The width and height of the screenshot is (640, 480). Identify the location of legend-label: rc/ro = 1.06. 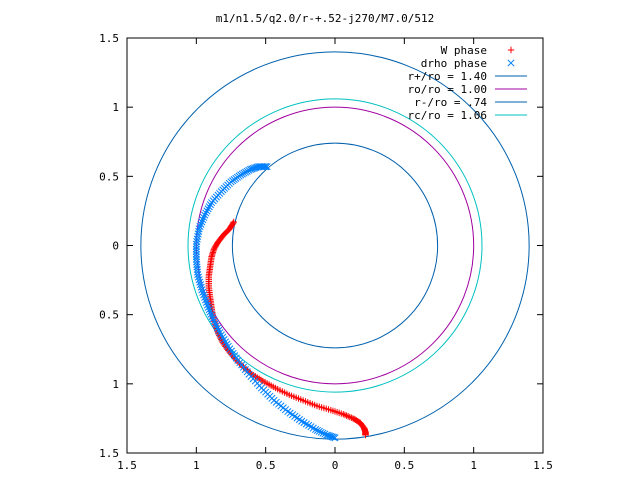
(447, 115).